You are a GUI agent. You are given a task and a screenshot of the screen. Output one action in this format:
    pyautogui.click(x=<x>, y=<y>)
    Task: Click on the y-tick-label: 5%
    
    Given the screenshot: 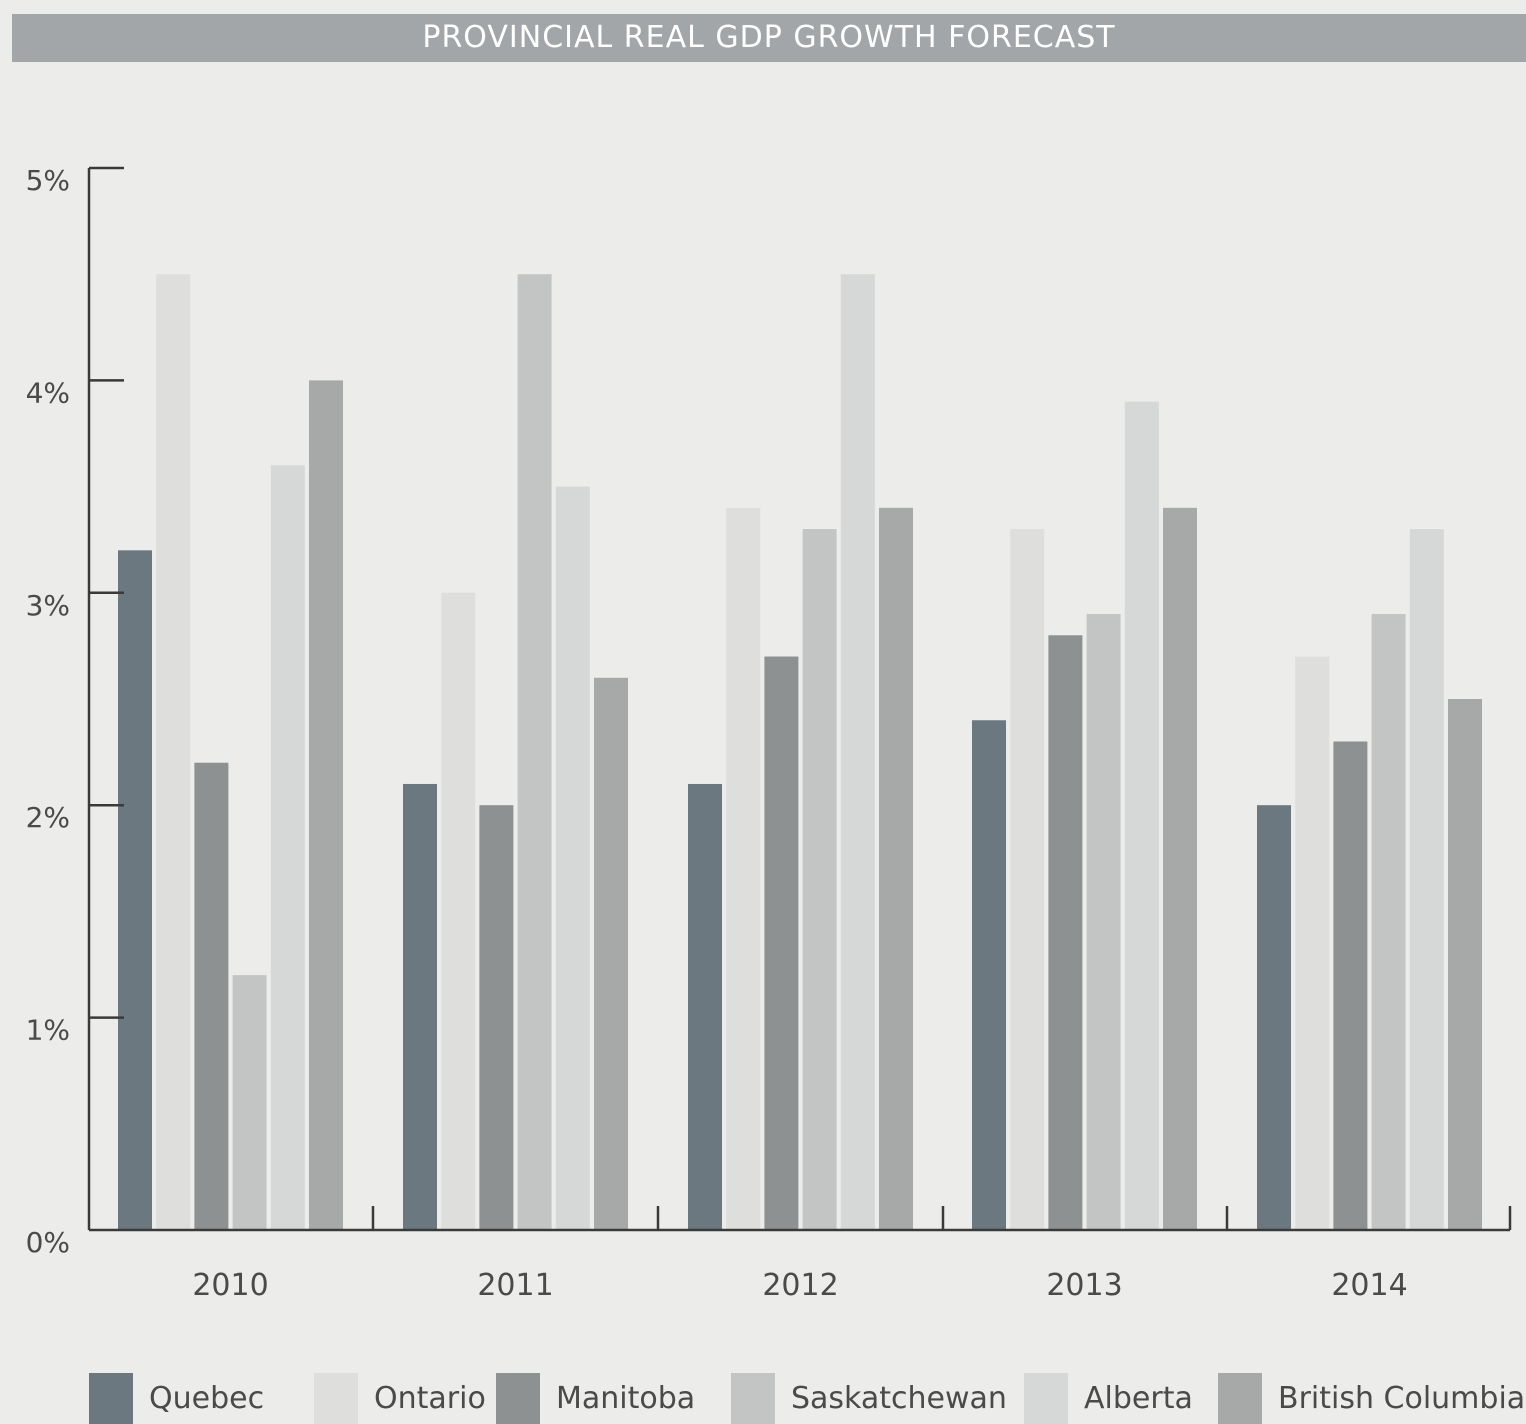 What is the action you would take?
    pyautogui.click(x=48, y=180)
    